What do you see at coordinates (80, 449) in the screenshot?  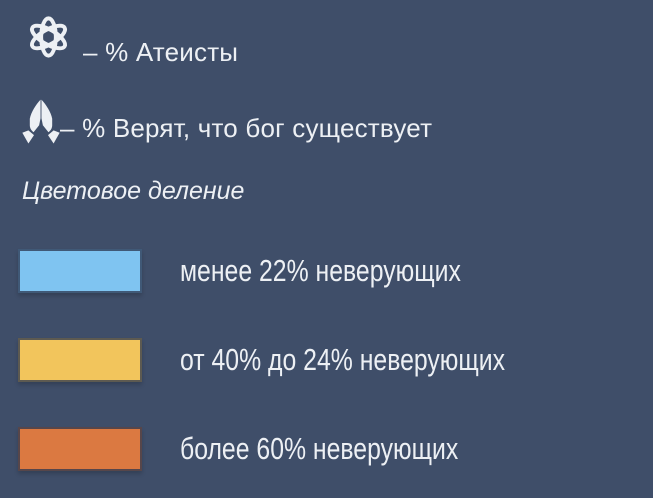 I see `color-swatch-high` at bounding box center [80, 449].